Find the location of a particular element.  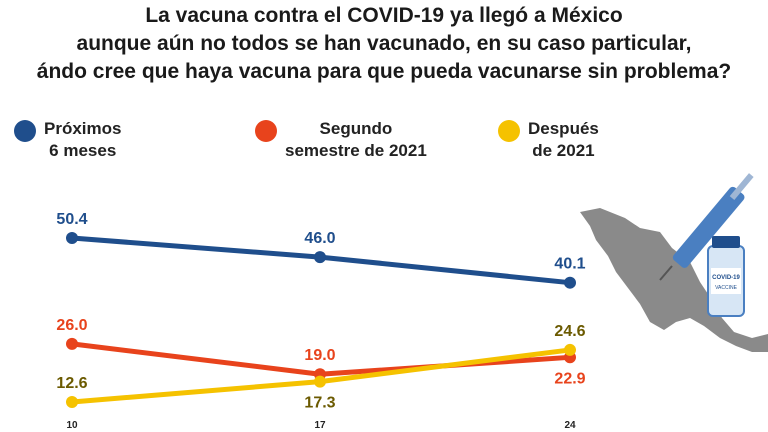

legend-label: Segundo semestre de 2021 is located at coordinates (356, 140).